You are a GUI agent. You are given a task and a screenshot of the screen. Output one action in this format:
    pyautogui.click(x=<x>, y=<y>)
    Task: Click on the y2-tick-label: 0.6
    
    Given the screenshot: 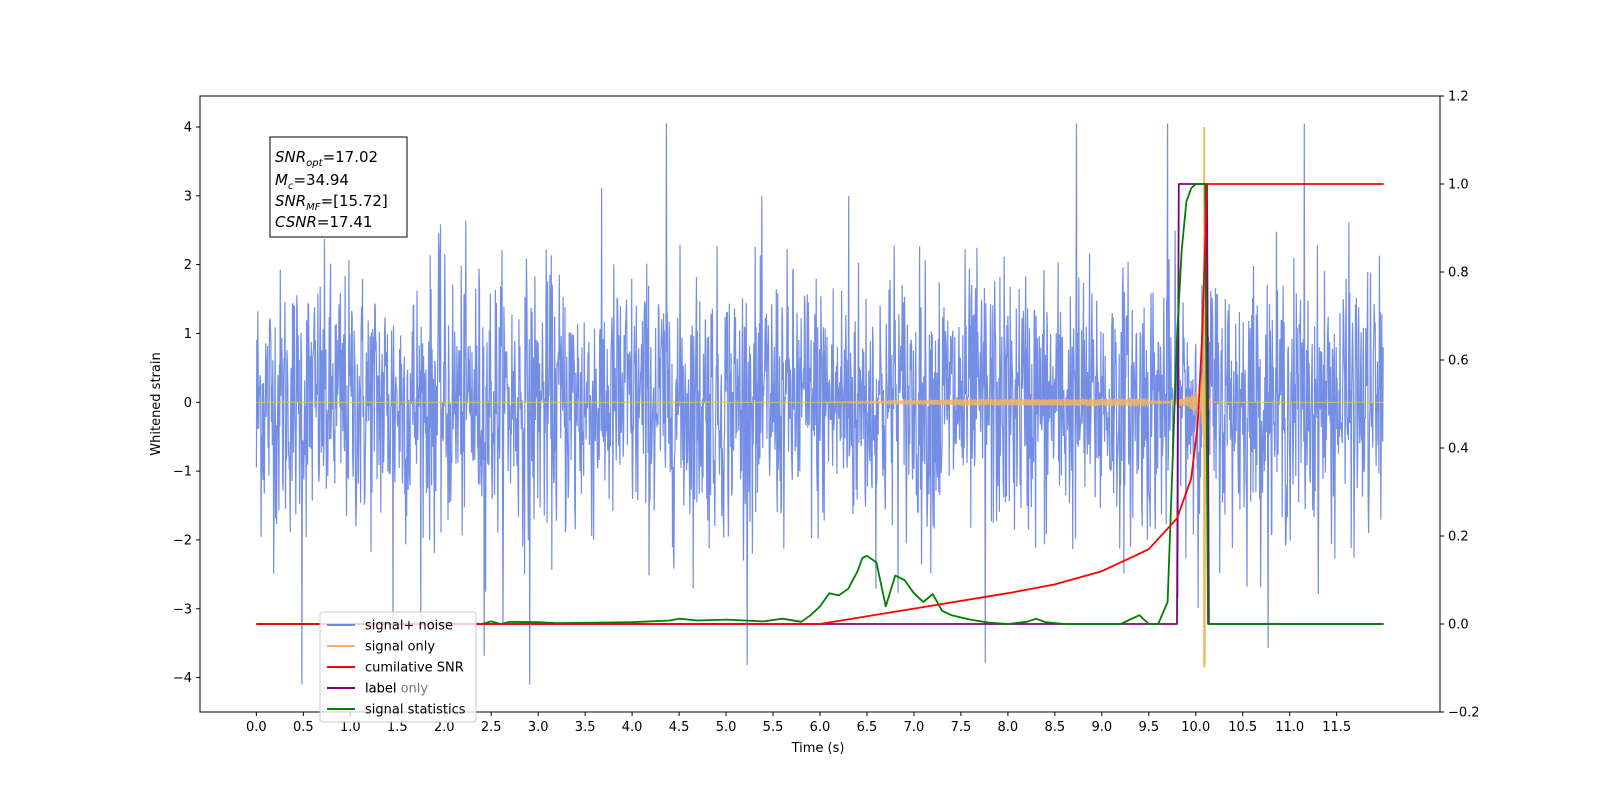 What is the action you would take?
    pyautogui.click(x=1458, y=361)
    